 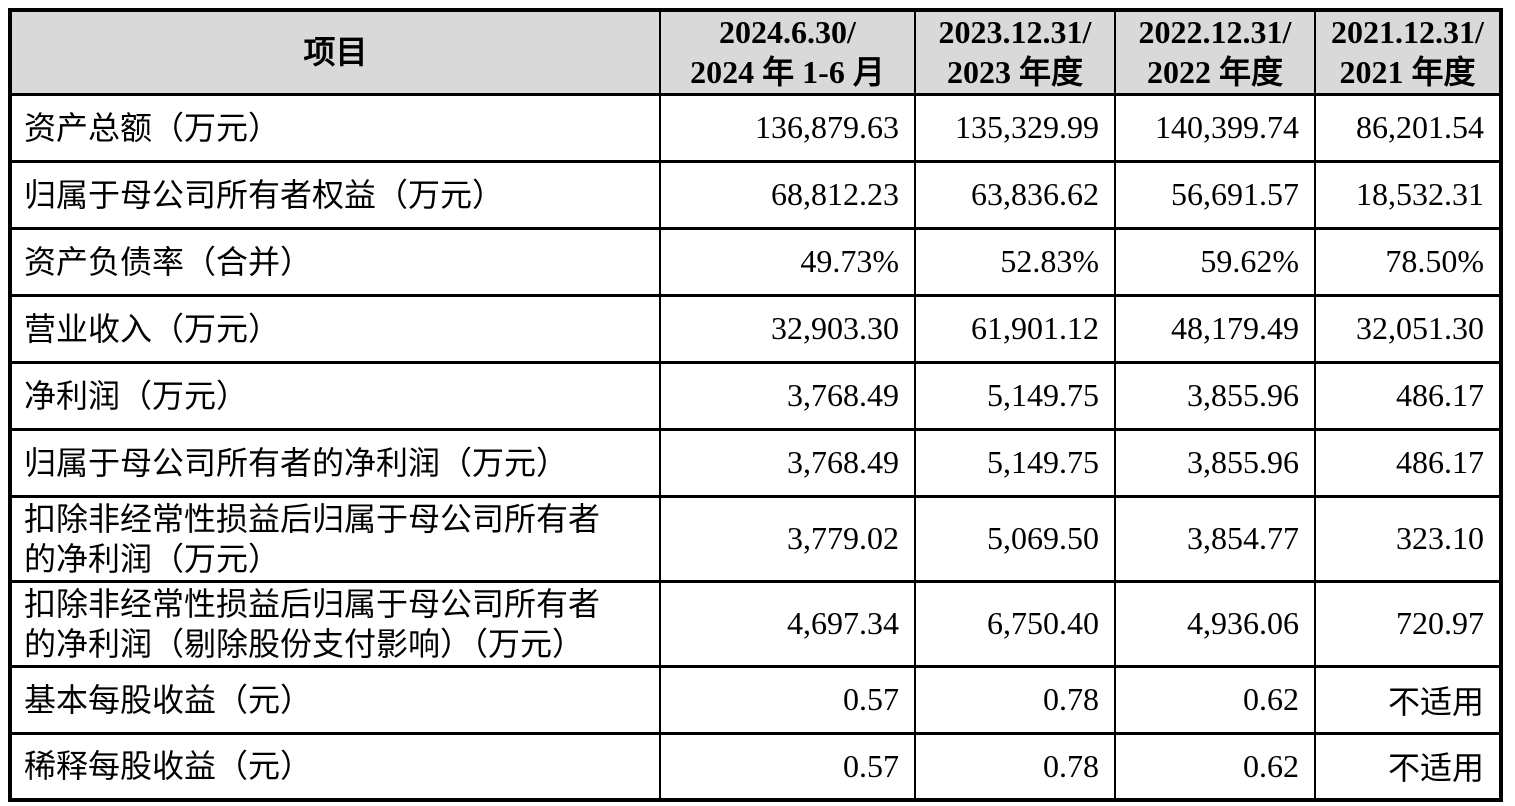 What do you see at coordinates (787, 194) in the screenshot?
I see `cell-value: 68,812.23` at bounding box center [787, 194].